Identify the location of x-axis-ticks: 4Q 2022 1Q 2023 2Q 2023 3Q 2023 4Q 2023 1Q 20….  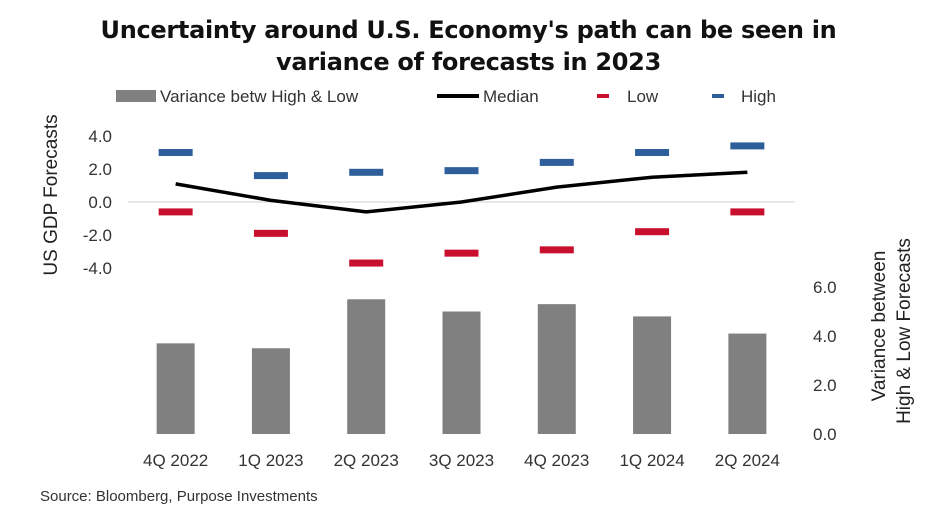
(461, 460).